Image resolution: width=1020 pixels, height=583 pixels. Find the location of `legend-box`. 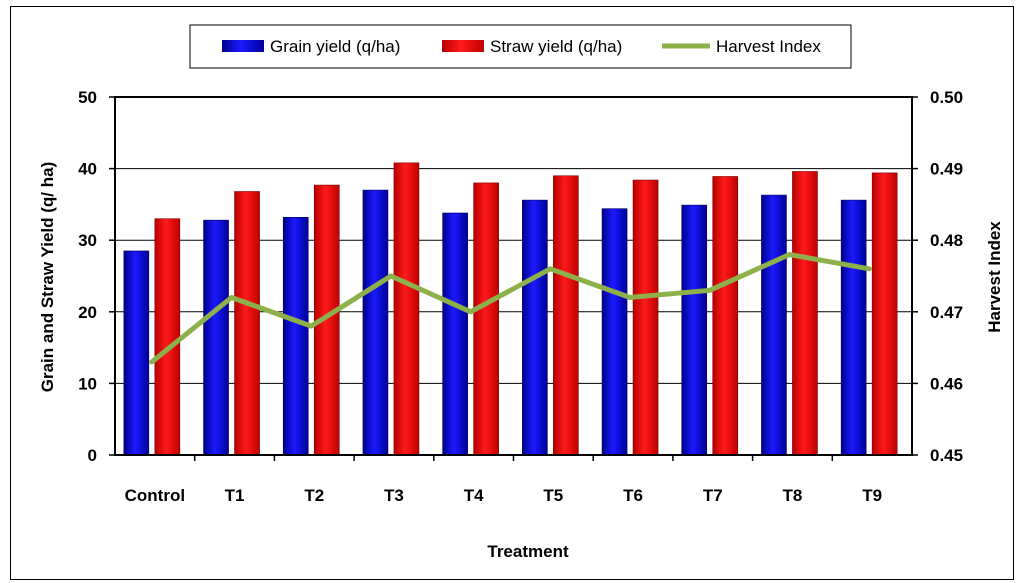

legend-box is located at coordinates (520, 46).